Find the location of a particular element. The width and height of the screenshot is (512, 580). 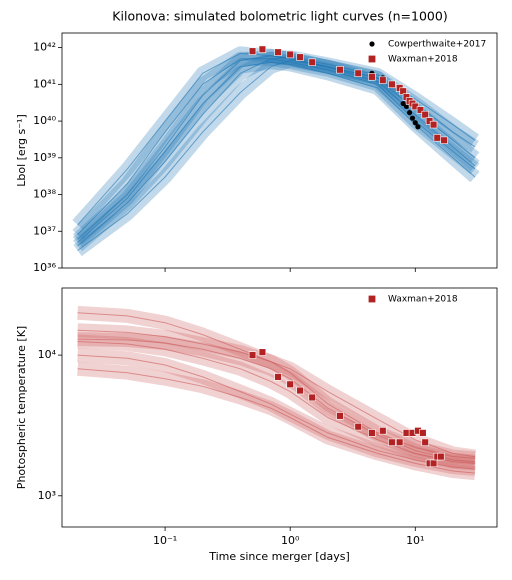

legend-label: Cowperthwaite+2017 is located at coordinates (437, 45).